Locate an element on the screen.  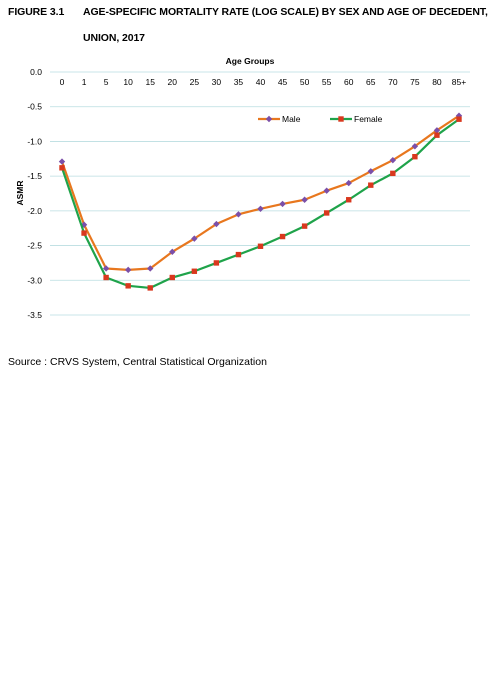
x-tick-label: 20 is located at coordinates (173, 82).